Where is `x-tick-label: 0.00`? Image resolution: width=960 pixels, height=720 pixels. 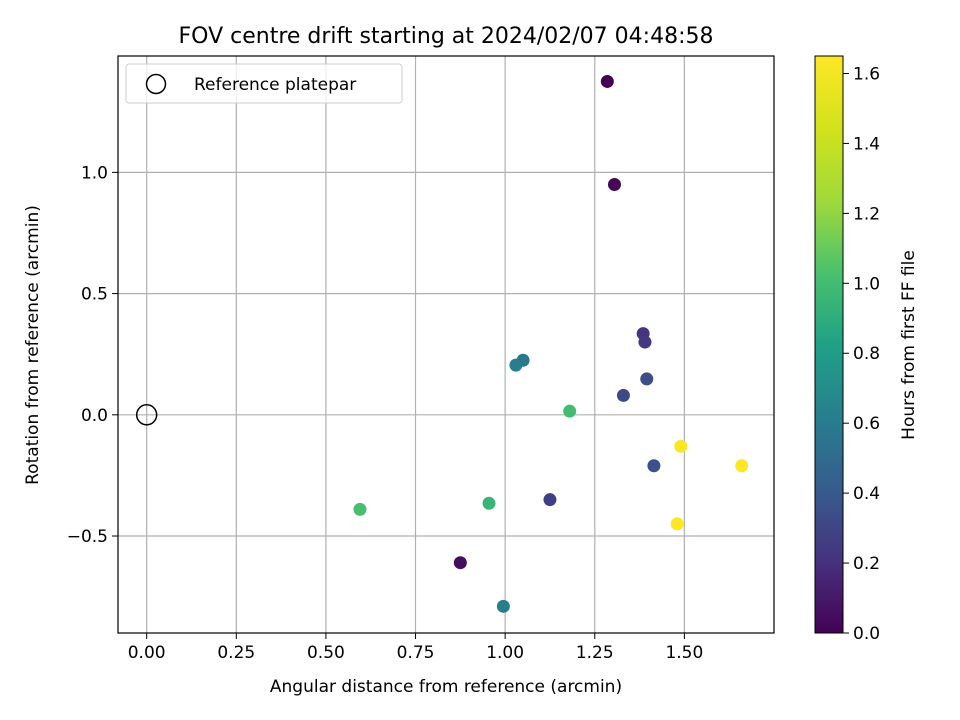 x-tick-label: 0.00 is located at coordinates (147, 653).